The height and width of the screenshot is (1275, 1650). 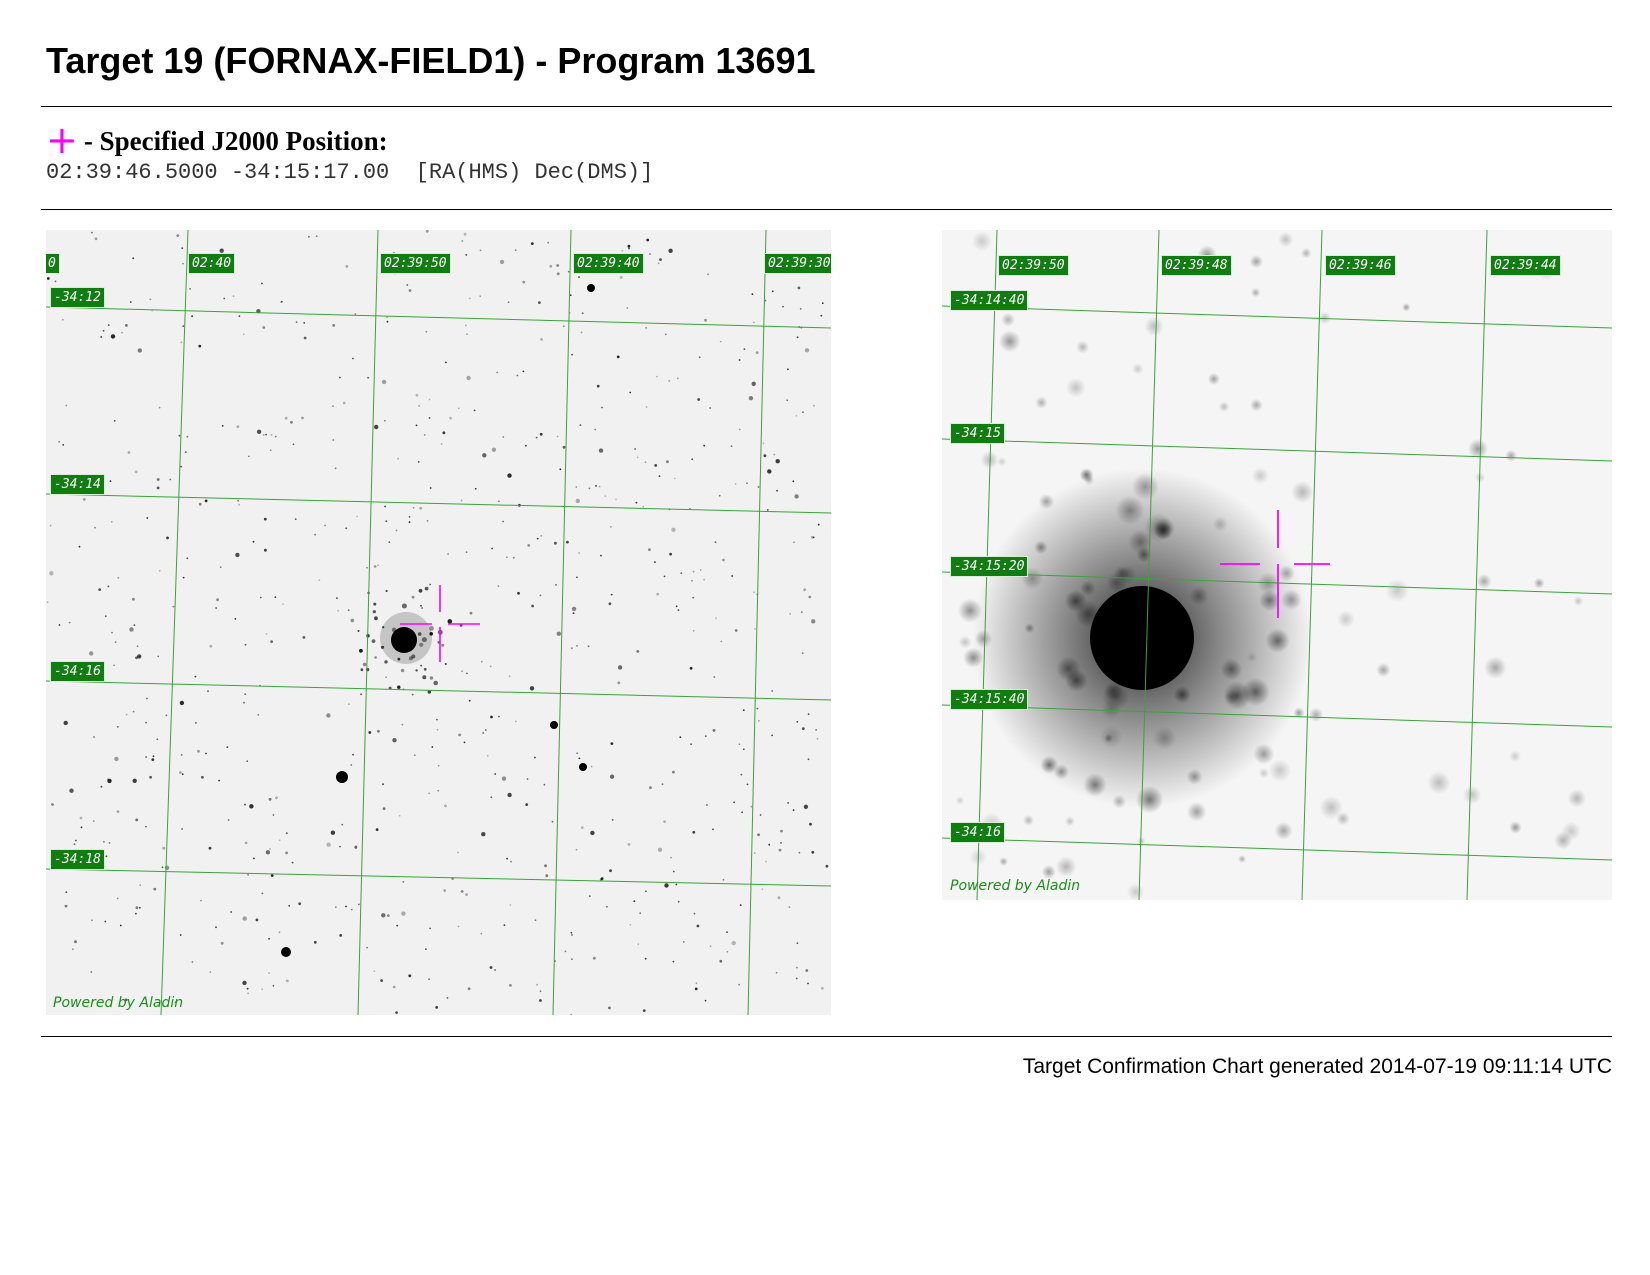 I want to click on wide-field-cluster, so click(x=406, y=638).